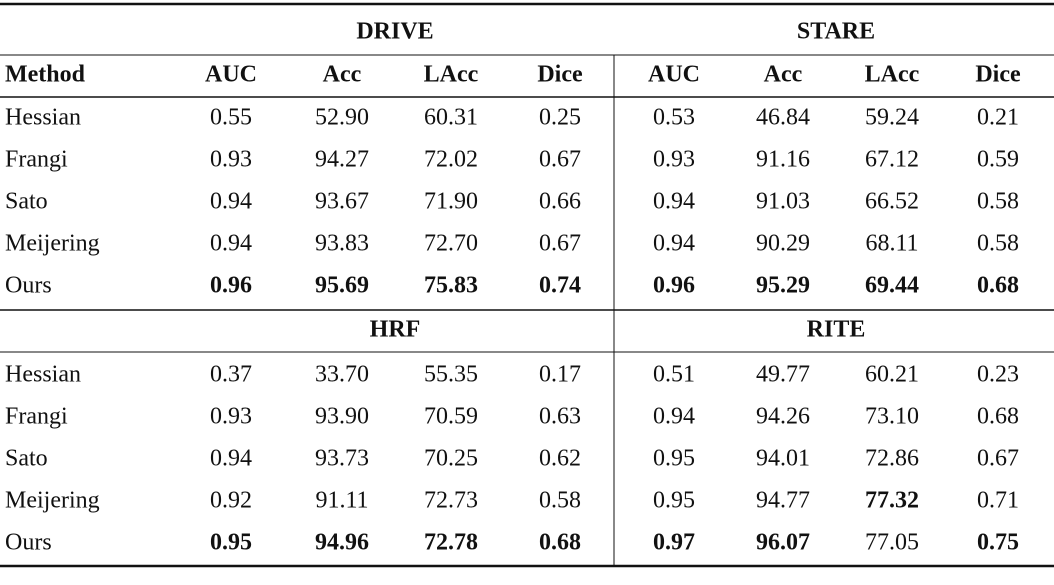 This screenshot has width=1054, height=585. I want to click on metric-value: 94.77, so click(783, 501).